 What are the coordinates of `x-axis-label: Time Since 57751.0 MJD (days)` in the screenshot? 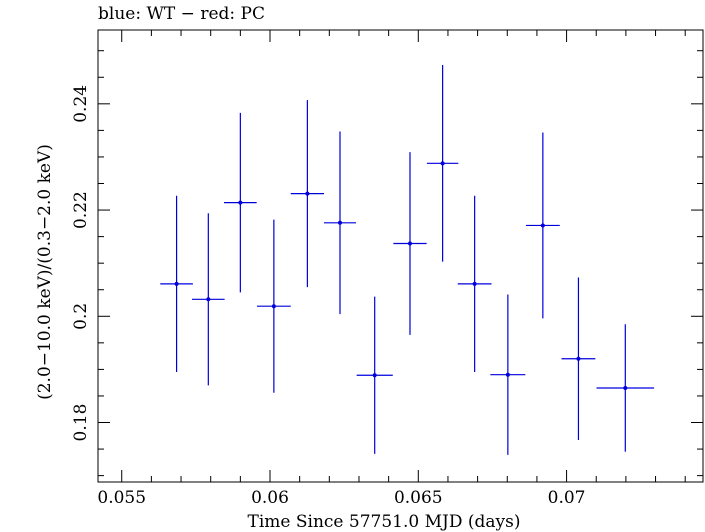 It's located at (384, 522).